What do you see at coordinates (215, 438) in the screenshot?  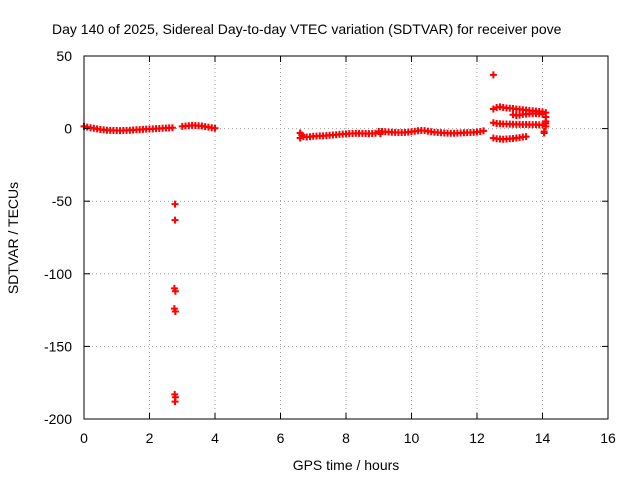 I see `x-tick-label: 4` at bounding box center [215, 438].